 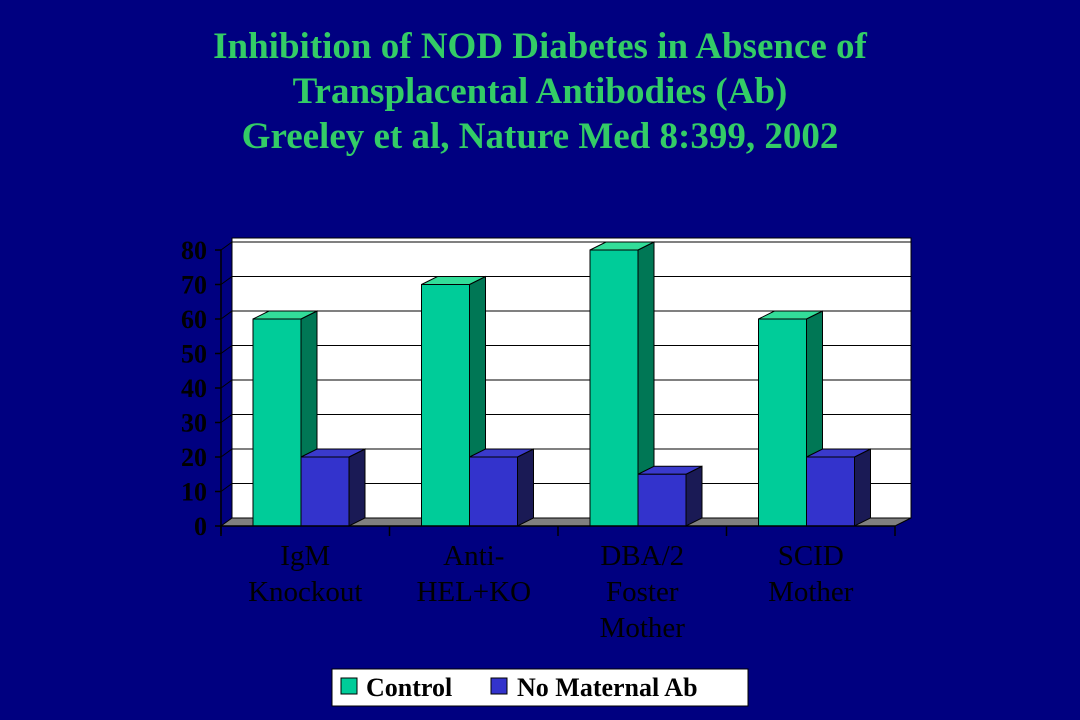 I want to click on y-tick-label: 10, so click(x=194, y=492).